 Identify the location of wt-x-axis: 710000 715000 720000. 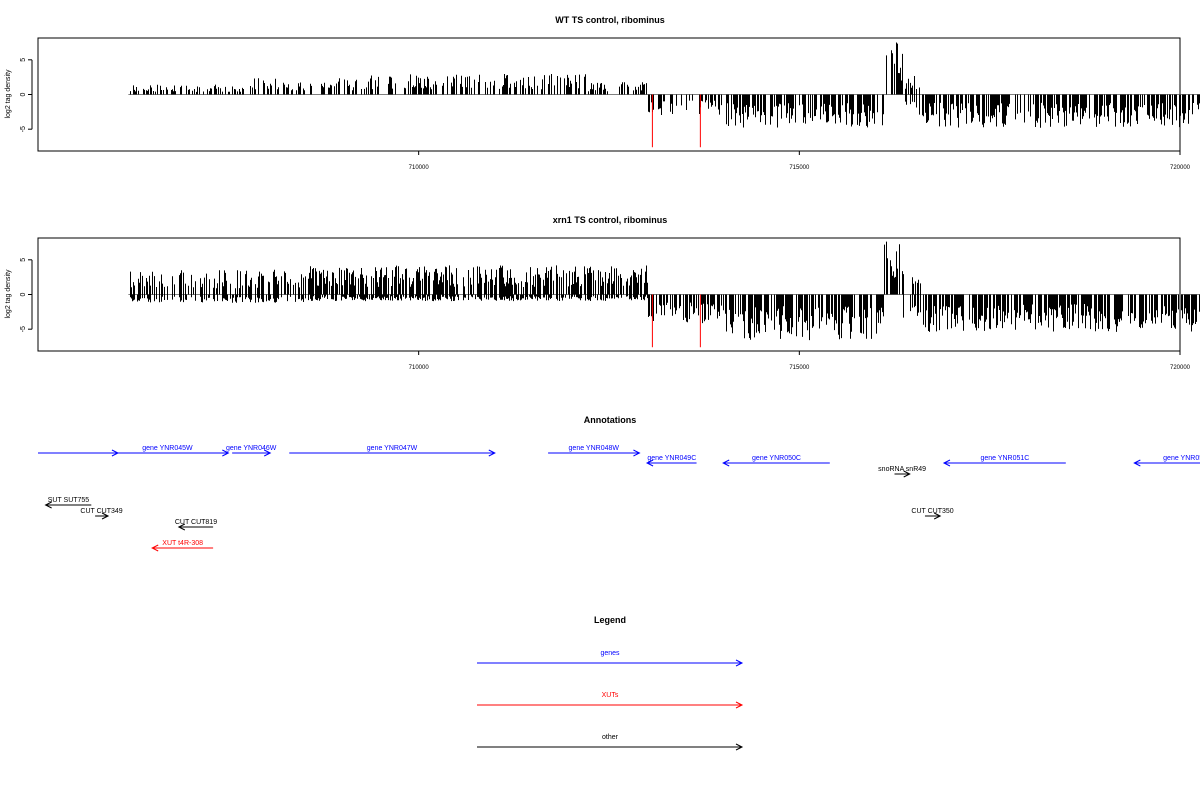
(800, 161).